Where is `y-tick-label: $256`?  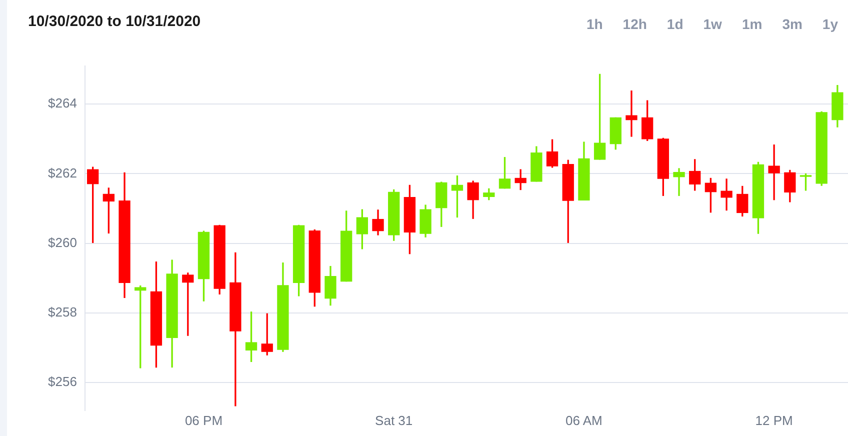
y-tick-label: $256 is located at coordinates (62, 382).